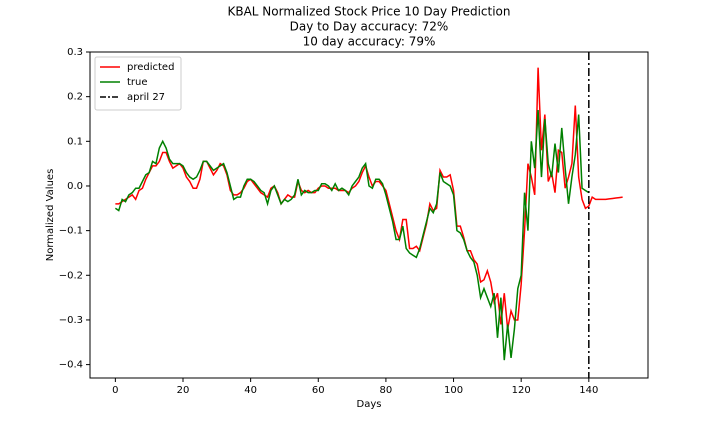 The image size is (720, 436). I want to click on x-tick-label: 20, so click(183, 390).